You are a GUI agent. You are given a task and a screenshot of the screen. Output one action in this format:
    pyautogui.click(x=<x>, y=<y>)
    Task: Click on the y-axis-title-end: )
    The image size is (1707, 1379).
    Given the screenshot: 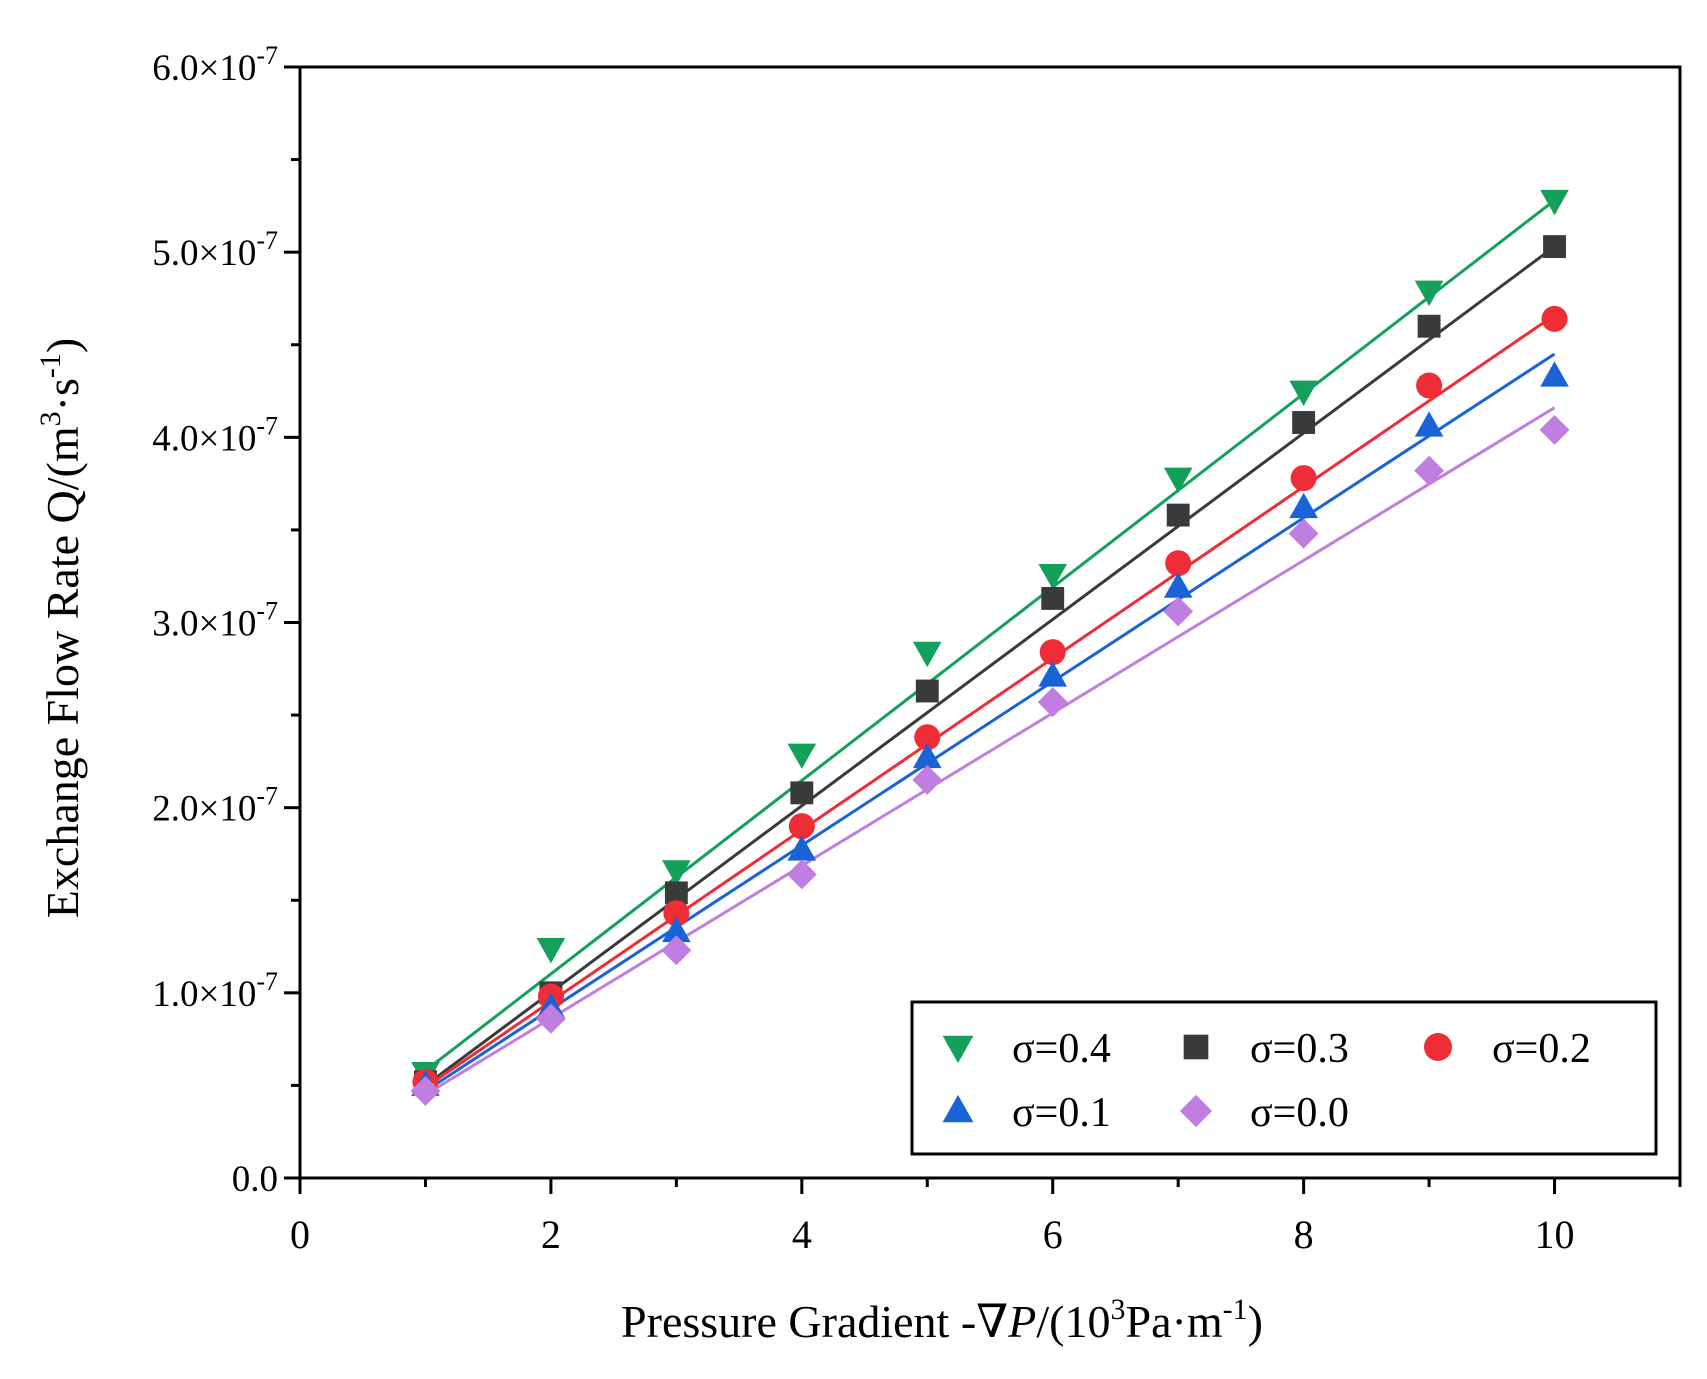 What is the action you would take?
    pyautogui.click(x=62, y=345)
    